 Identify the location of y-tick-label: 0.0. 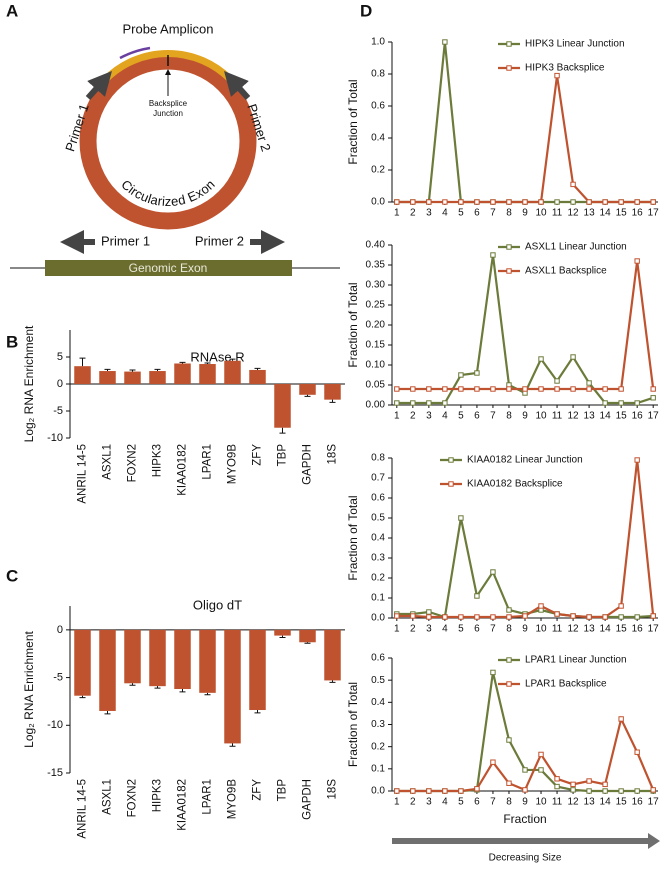
(378, 618).